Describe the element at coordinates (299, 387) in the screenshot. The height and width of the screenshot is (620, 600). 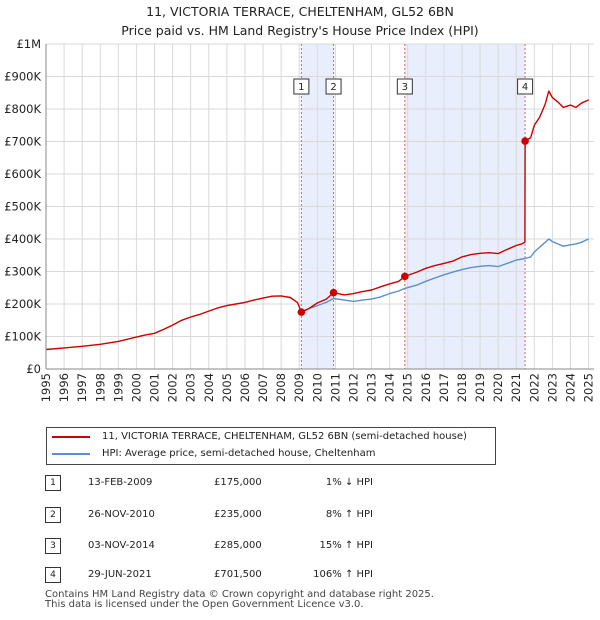
I see `x-tick-label: 2009` at that location.